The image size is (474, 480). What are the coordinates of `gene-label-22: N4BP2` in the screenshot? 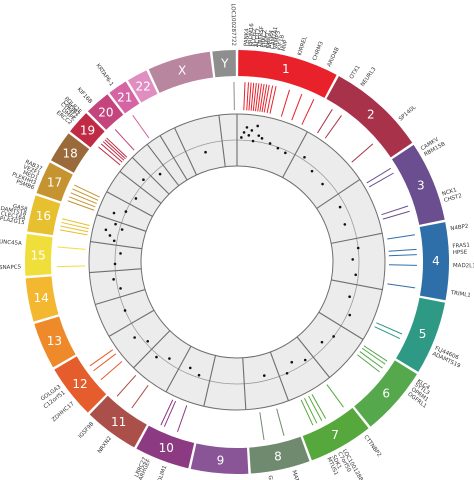 It's located at (459, 228).